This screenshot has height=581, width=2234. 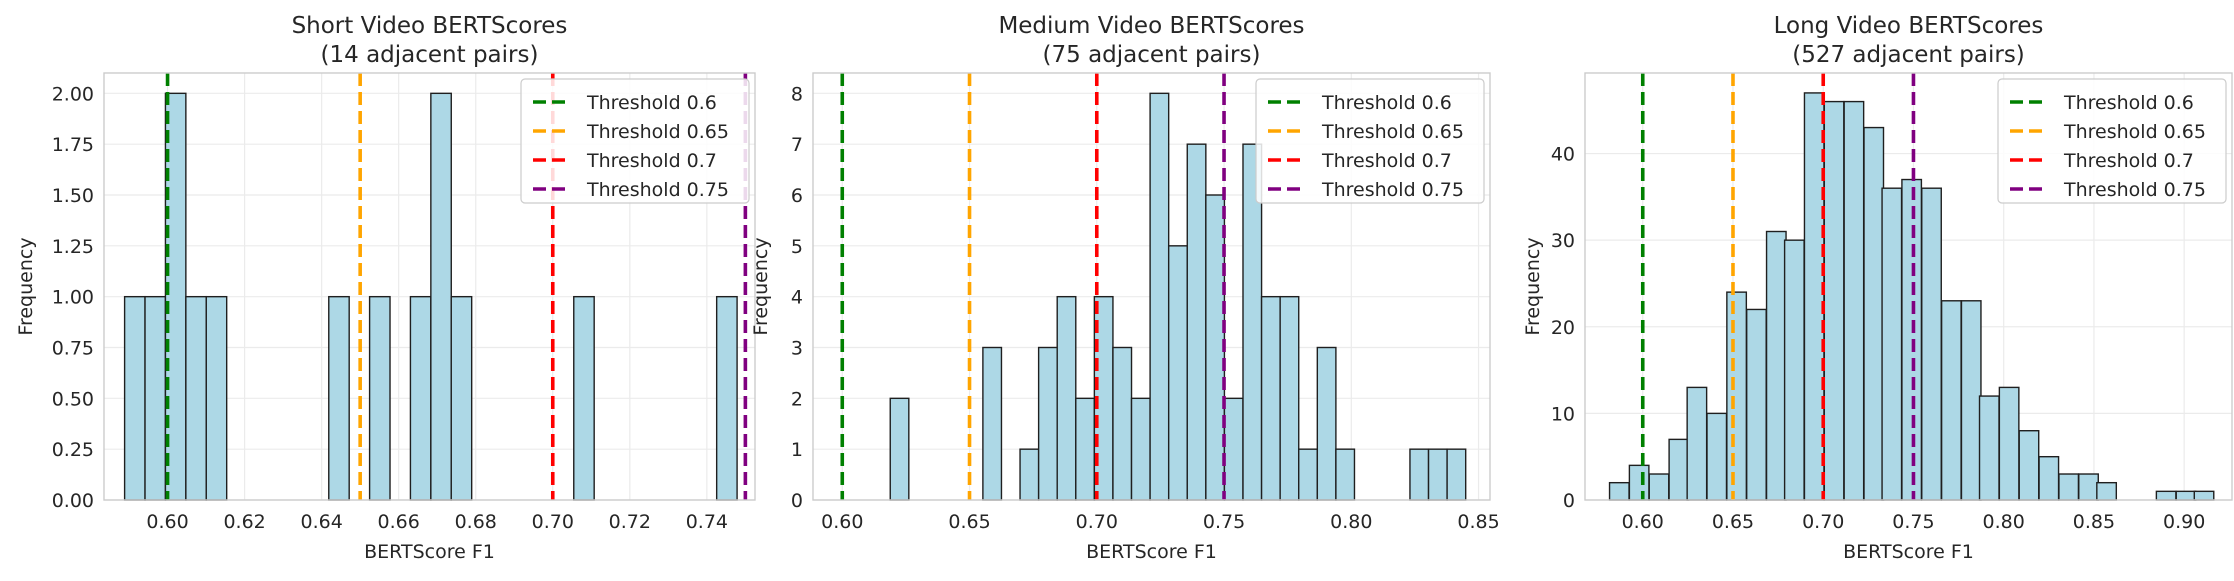 What do you see at coordinates (2094, 522) in the screenshot?
I see `x-tick-label: 0.85` at bounding box center [2094, 522].